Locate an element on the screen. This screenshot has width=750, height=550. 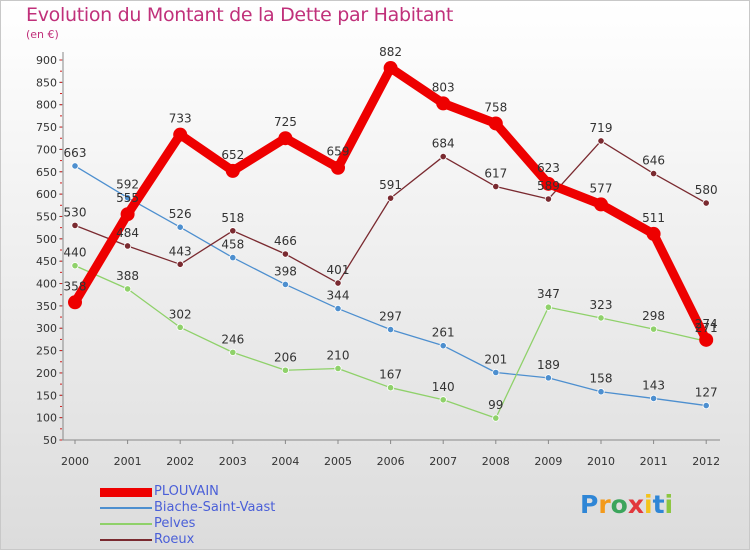
data-label: 210 is located at coordinates (338, 355).